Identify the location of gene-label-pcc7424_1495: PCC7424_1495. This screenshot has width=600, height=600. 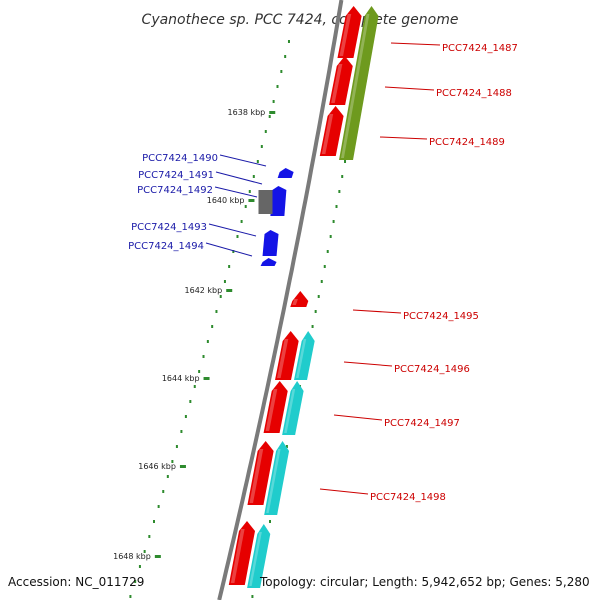
(441, 316).